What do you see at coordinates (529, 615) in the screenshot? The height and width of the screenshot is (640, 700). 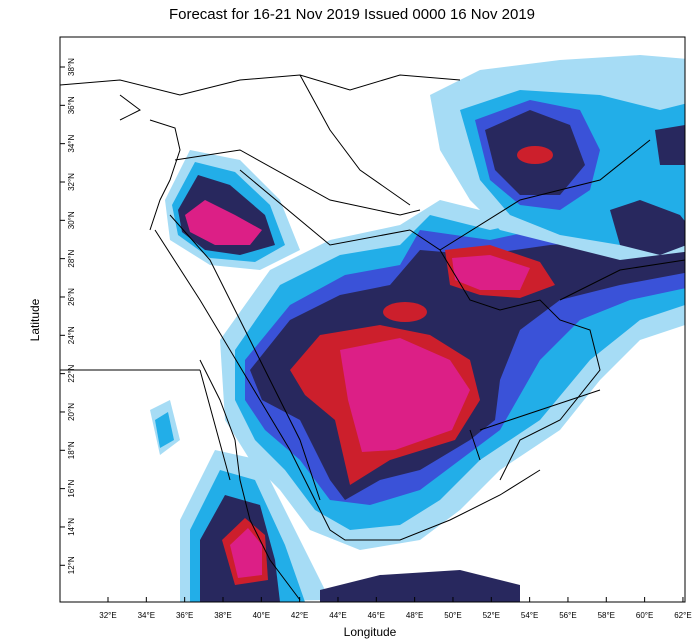 I see `x-tick-label: 54°E` at bounding box center [529, 615].